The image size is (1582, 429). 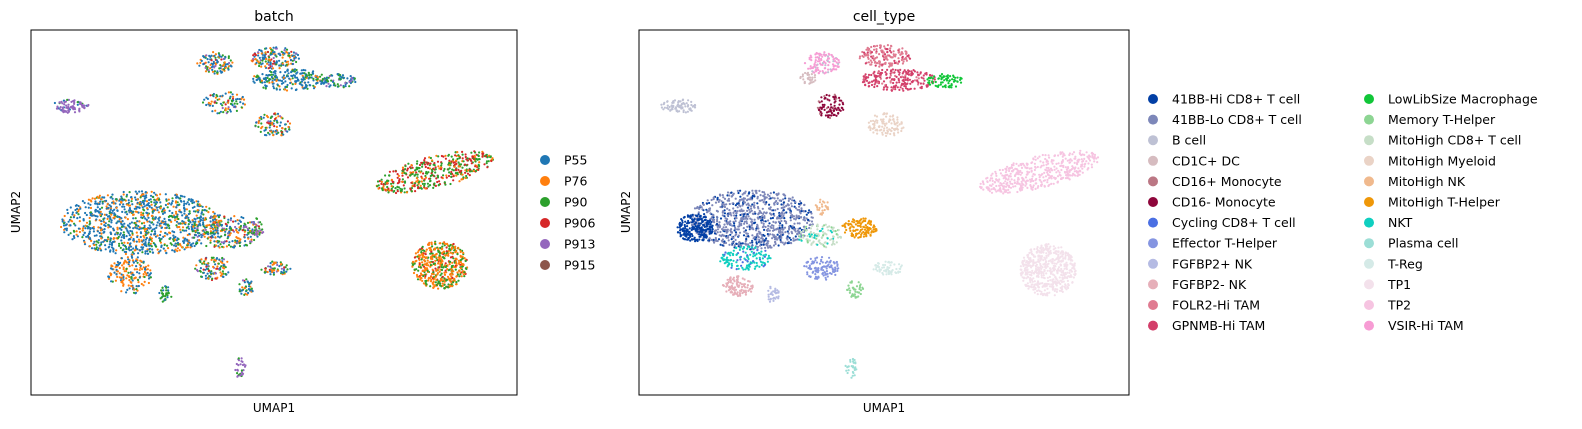 What do you see at coordinates (240, 367) in the screenshot?
I see `cluster-plasma` at bounding box center [240, 367].